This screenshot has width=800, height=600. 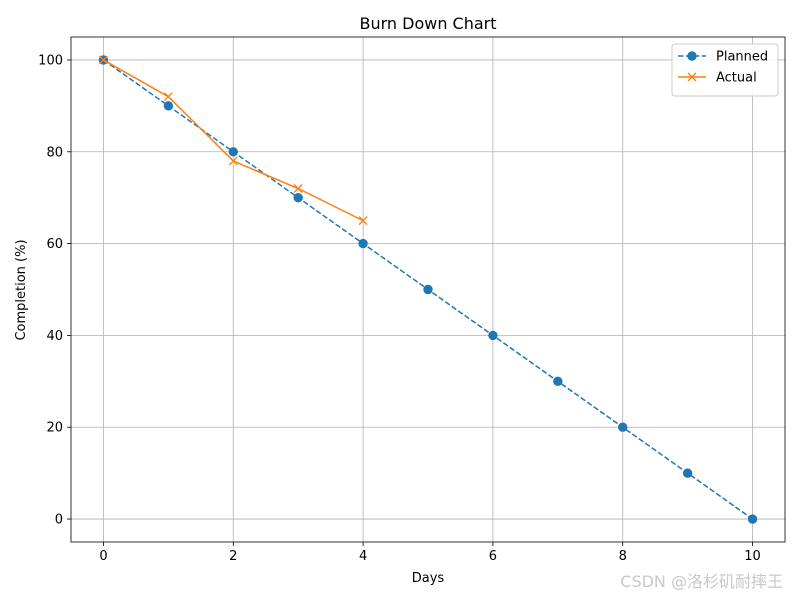 What do you see at coordinates (493, 556) in the screenshot?
I see `x-tick-label: 6` at bounding box center [493, 556].